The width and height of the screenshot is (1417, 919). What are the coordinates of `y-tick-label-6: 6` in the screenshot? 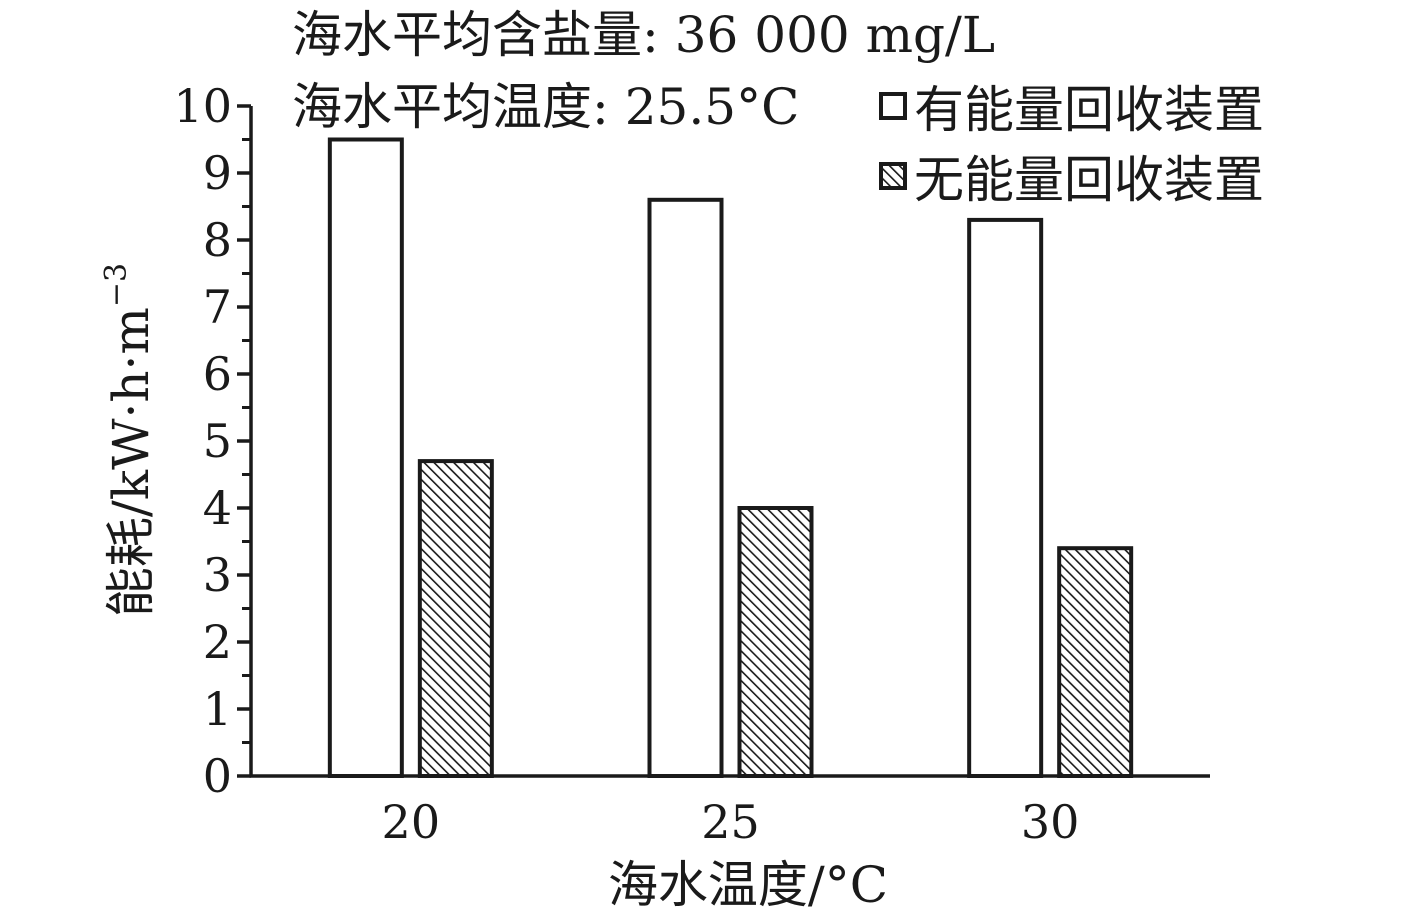 It's located at (217, 374).